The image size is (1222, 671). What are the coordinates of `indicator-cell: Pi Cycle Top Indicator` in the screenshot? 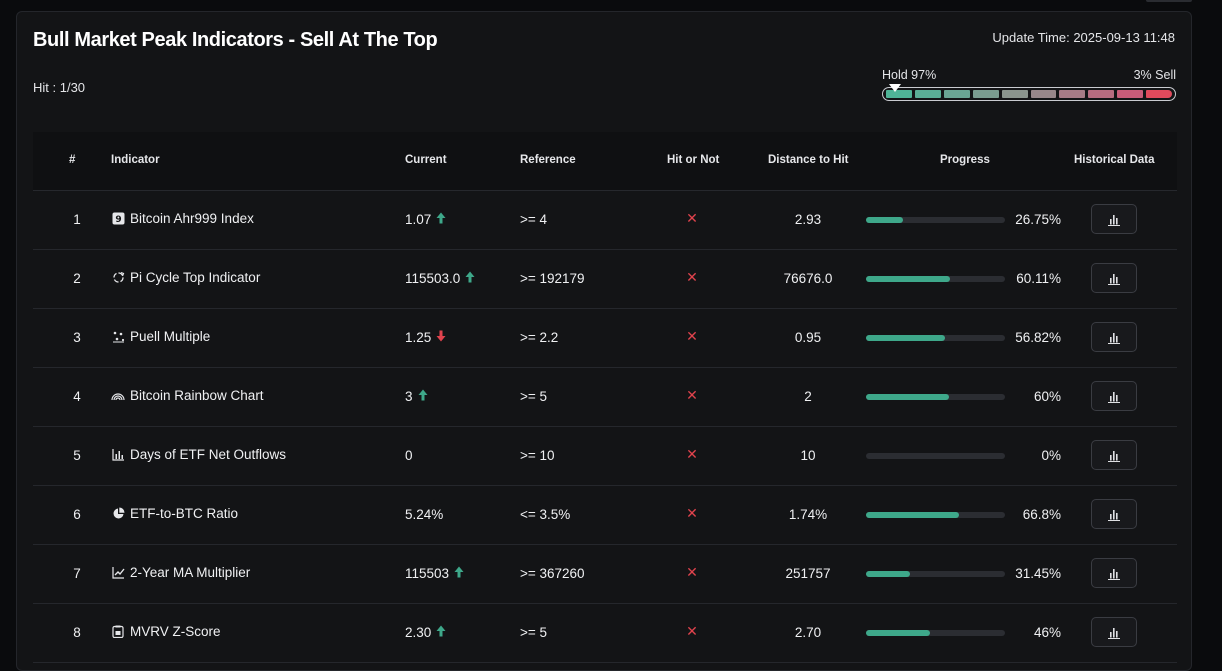 It's located at (185, 277).